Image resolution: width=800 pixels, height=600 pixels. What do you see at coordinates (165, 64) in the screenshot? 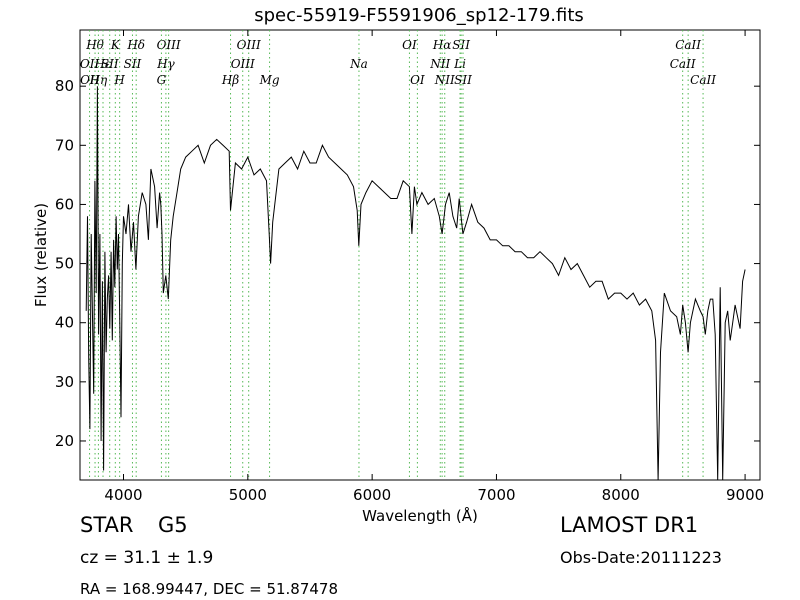
I see `line-marker-label: Hγ` at bounding box center [165, 64].